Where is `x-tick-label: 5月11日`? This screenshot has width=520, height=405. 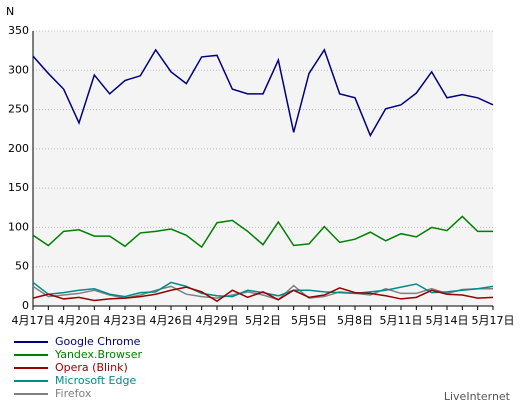
x-tick-label: 5月11日 is located at coordinates (401, 320).